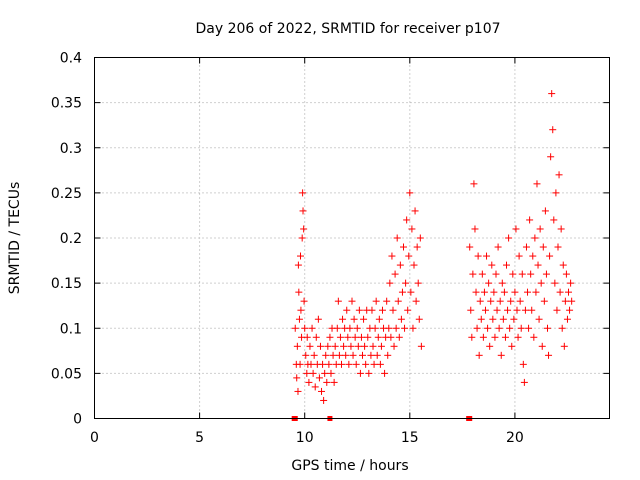 Image resolution: width=640 pixels, height=480 pixels. Describe the element at coordinates (410, 438) in the screenshot. I see `x-tick-label: 15` at that location.